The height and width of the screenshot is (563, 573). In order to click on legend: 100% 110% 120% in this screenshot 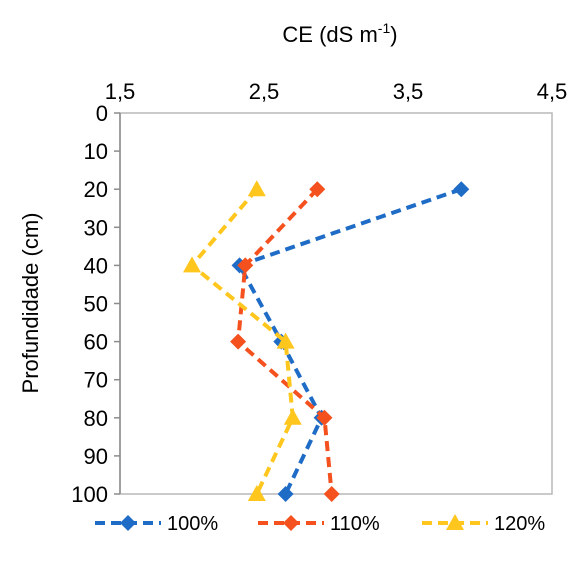, I will do `click(320, 524)`.